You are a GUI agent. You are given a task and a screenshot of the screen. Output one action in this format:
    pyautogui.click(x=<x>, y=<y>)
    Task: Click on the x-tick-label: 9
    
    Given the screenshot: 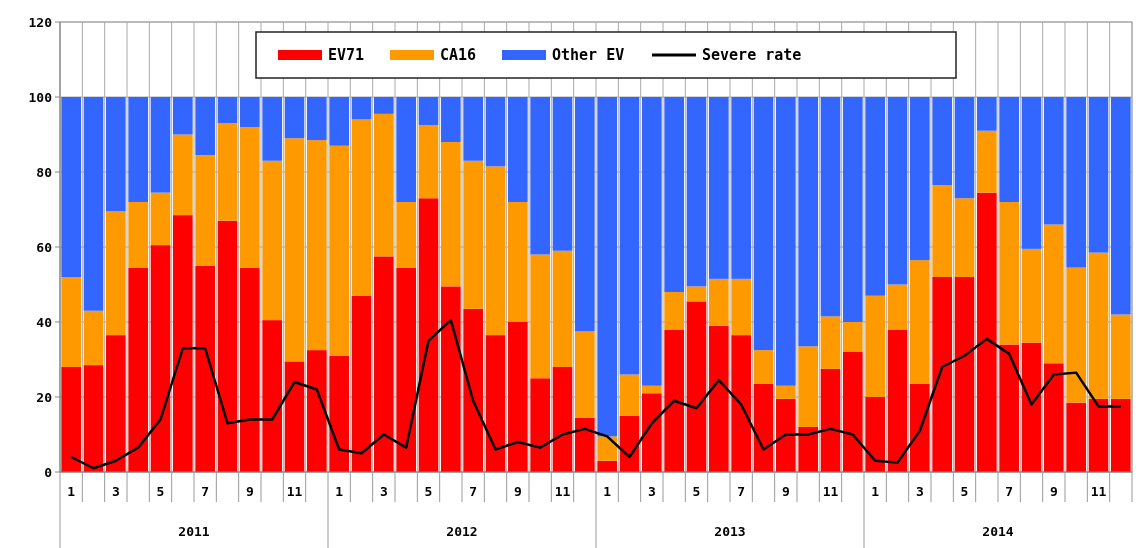 What is the action you would take?
    pyautogui.click(x=249, y=491)
    